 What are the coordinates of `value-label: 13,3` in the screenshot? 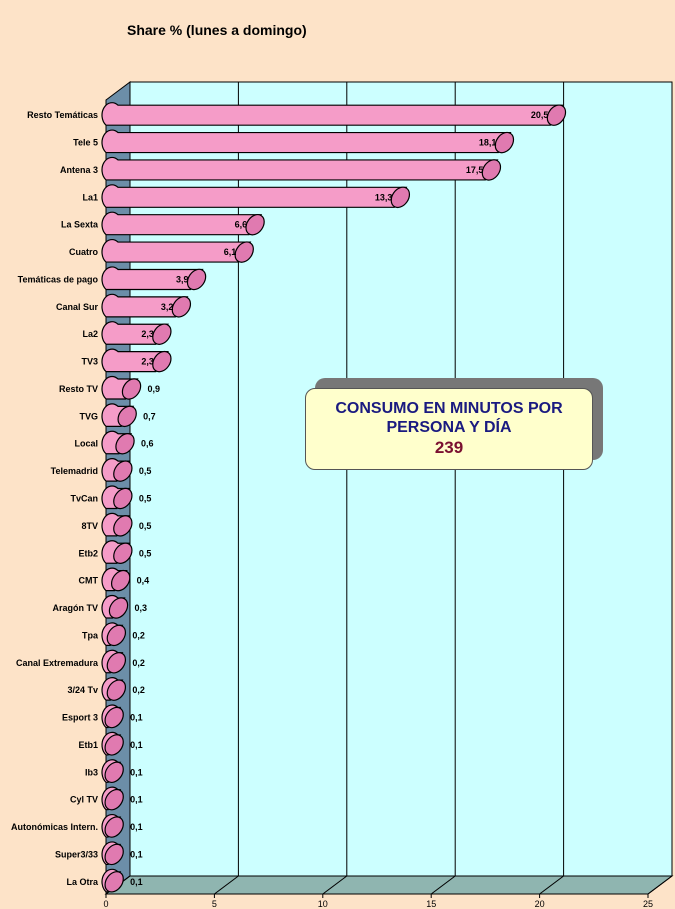 It's located at (384, 197).